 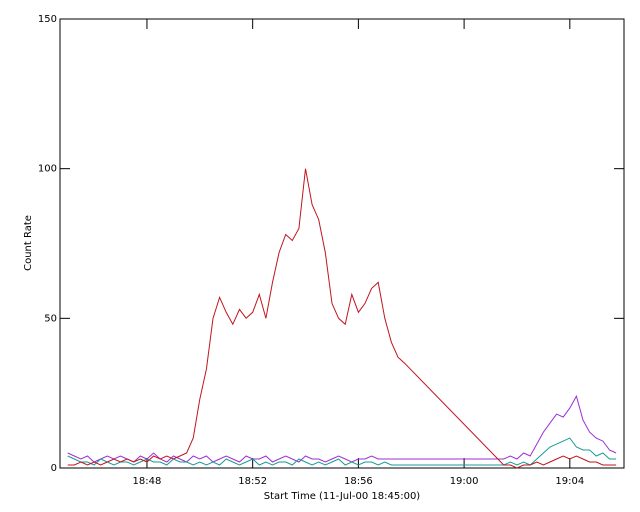 I want to click on x-axis-label: Start Time (11-Jul-00 18:45:00), so click(x=342, y=496).